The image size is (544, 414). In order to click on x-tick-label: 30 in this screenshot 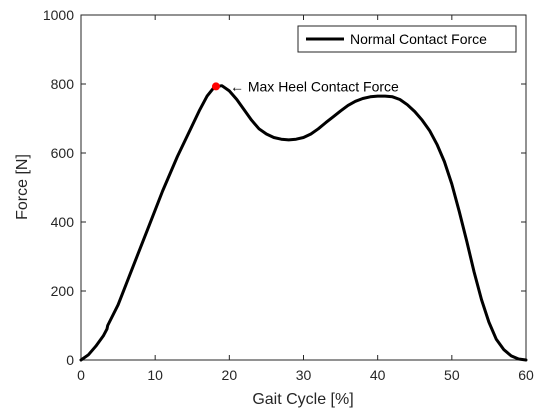, I will do `click(304, 375)`.